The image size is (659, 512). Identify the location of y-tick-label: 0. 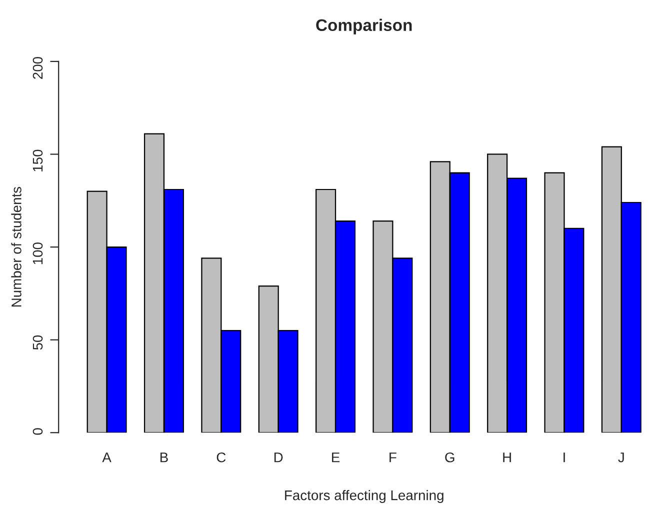
(37, 431).